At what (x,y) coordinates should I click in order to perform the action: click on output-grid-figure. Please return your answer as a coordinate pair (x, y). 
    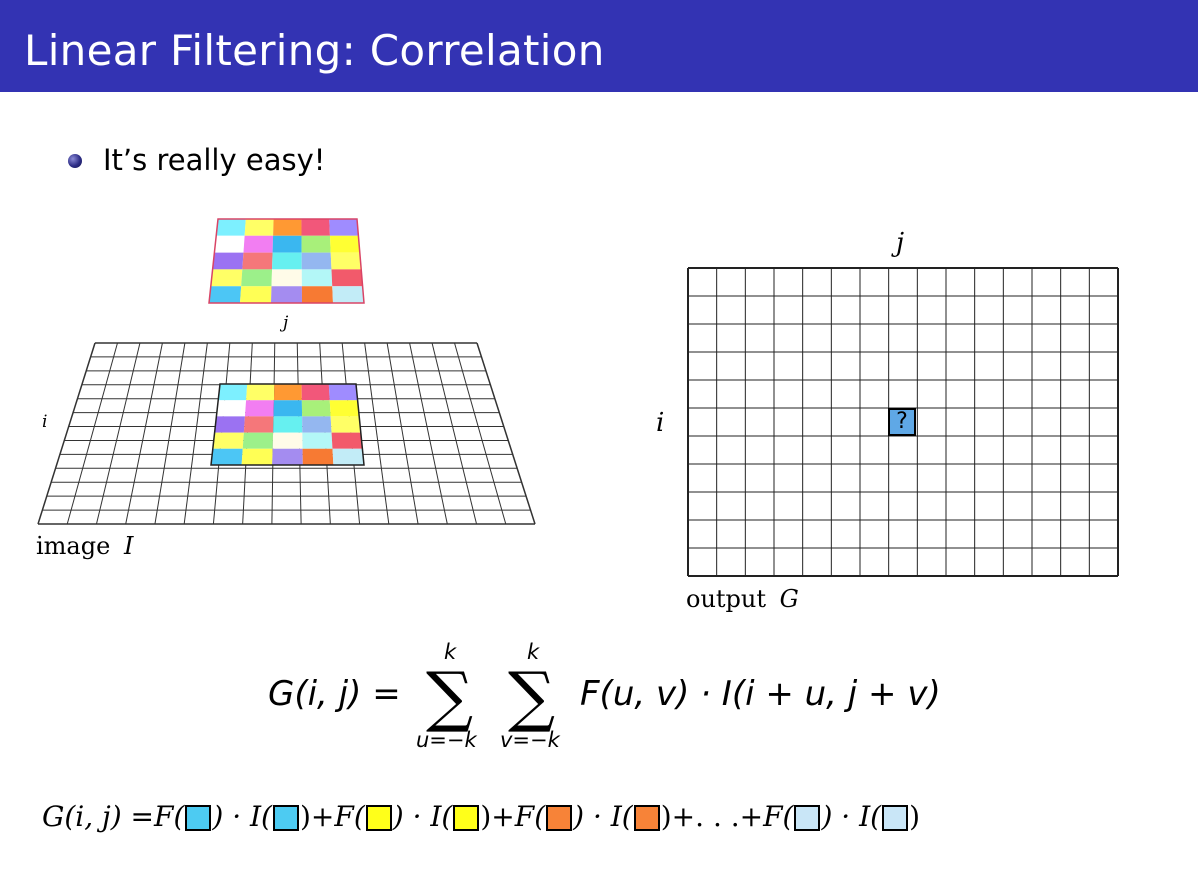
    Looking at the image, I should click on (903, 422).